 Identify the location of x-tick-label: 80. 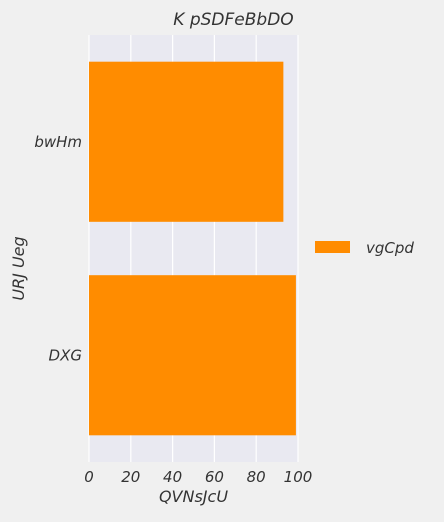
(256, 477).